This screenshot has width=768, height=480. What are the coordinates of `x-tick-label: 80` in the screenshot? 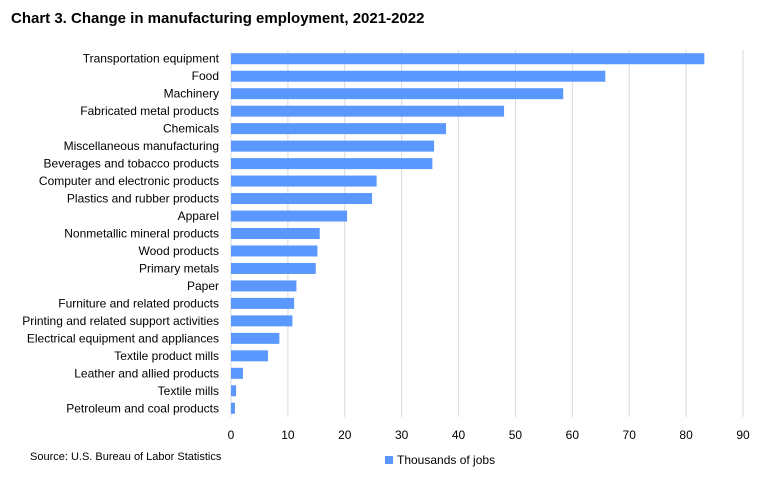 It's located at (686, 435).